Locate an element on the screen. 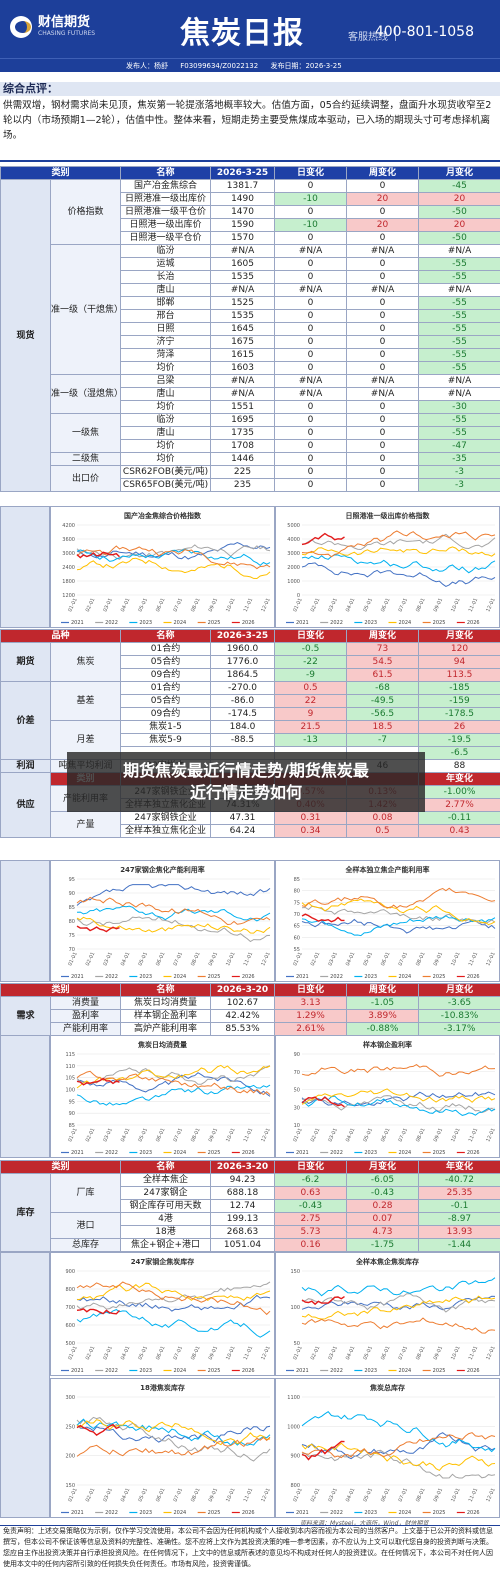  week-change: 0.08 is located at coordinates (383, 818).